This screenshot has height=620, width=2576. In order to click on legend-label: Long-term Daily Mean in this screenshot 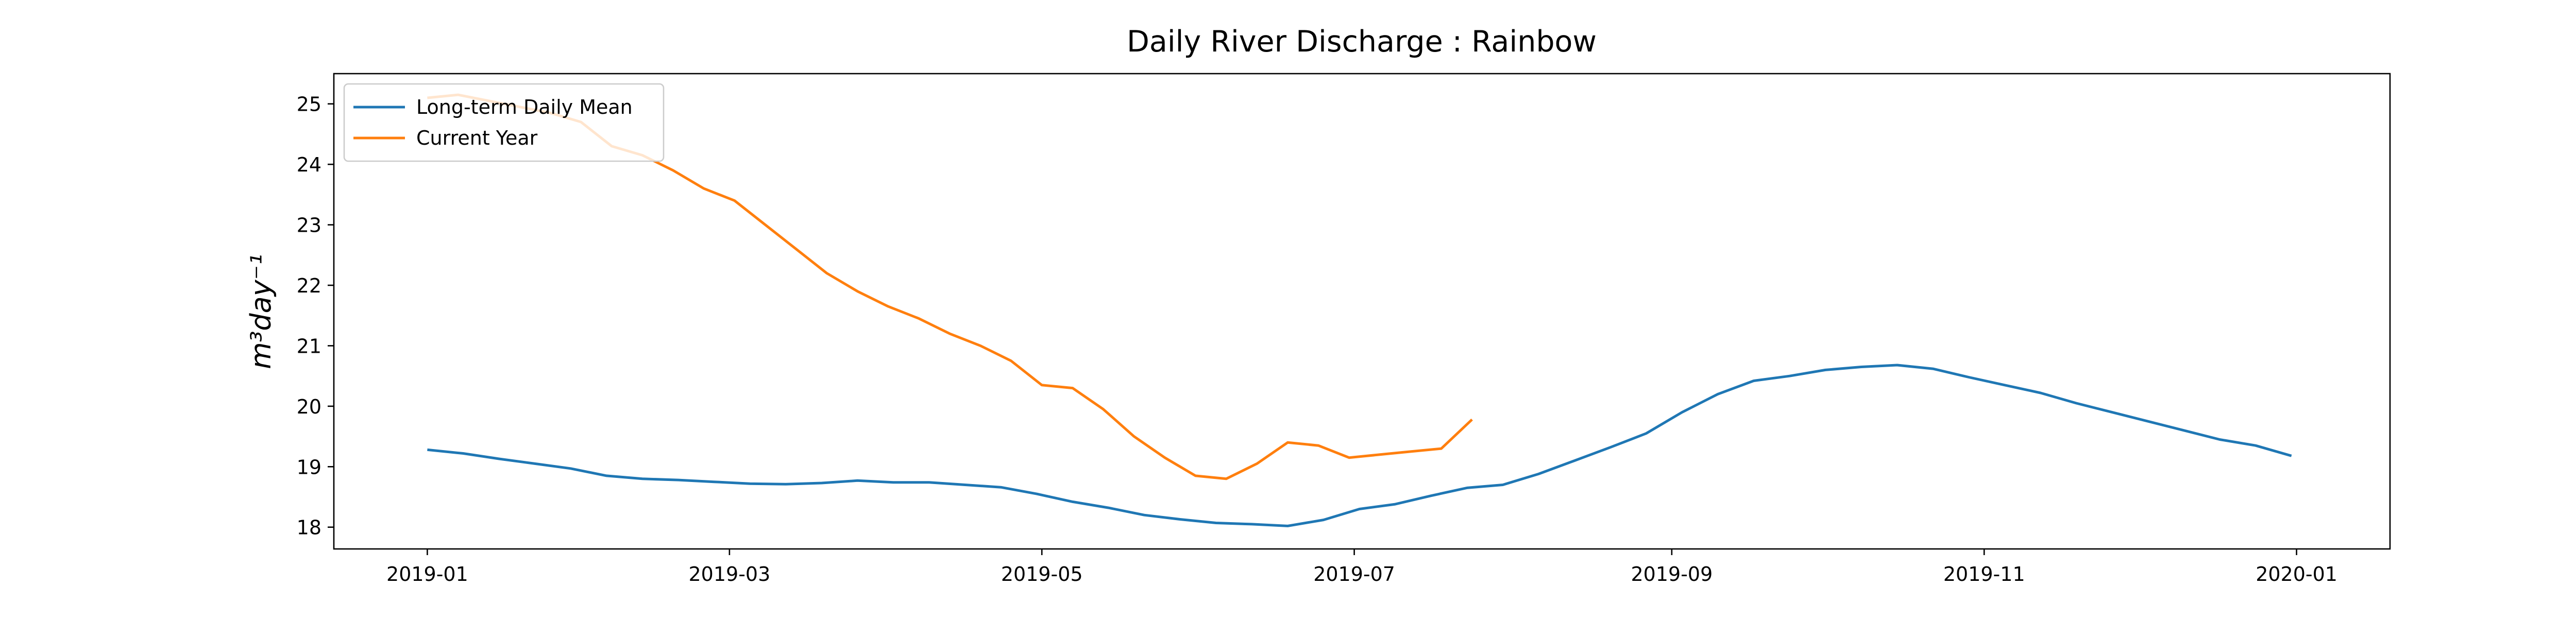, I will do `click(524, 107)`.